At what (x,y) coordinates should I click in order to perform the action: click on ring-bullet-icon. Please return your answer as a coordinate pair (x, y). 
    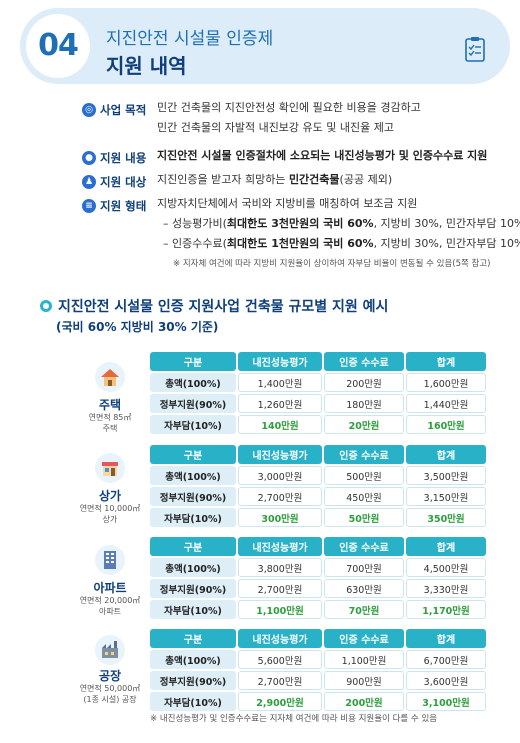
    Looking at the image, I should click on (46, 306).